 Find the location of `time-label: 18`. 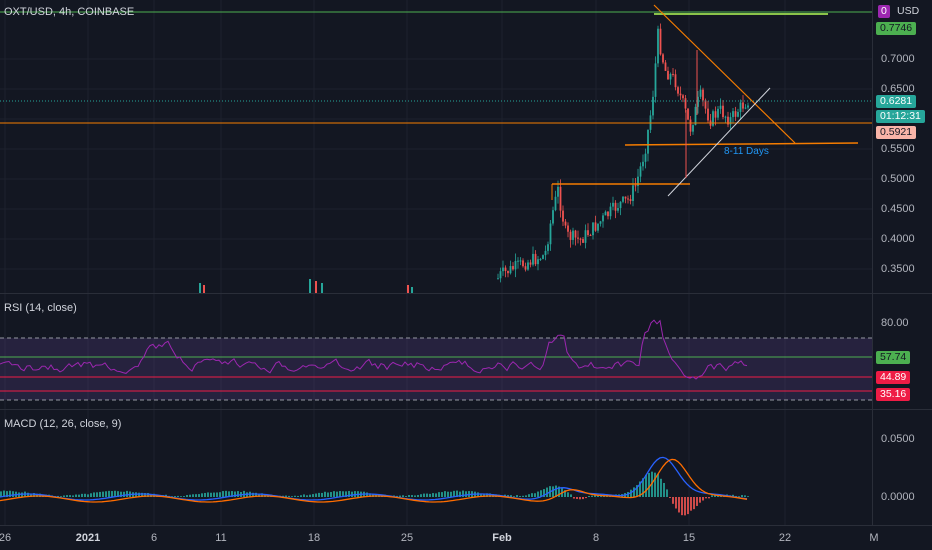

time-label: 18 is located at coordinates (314, 538).